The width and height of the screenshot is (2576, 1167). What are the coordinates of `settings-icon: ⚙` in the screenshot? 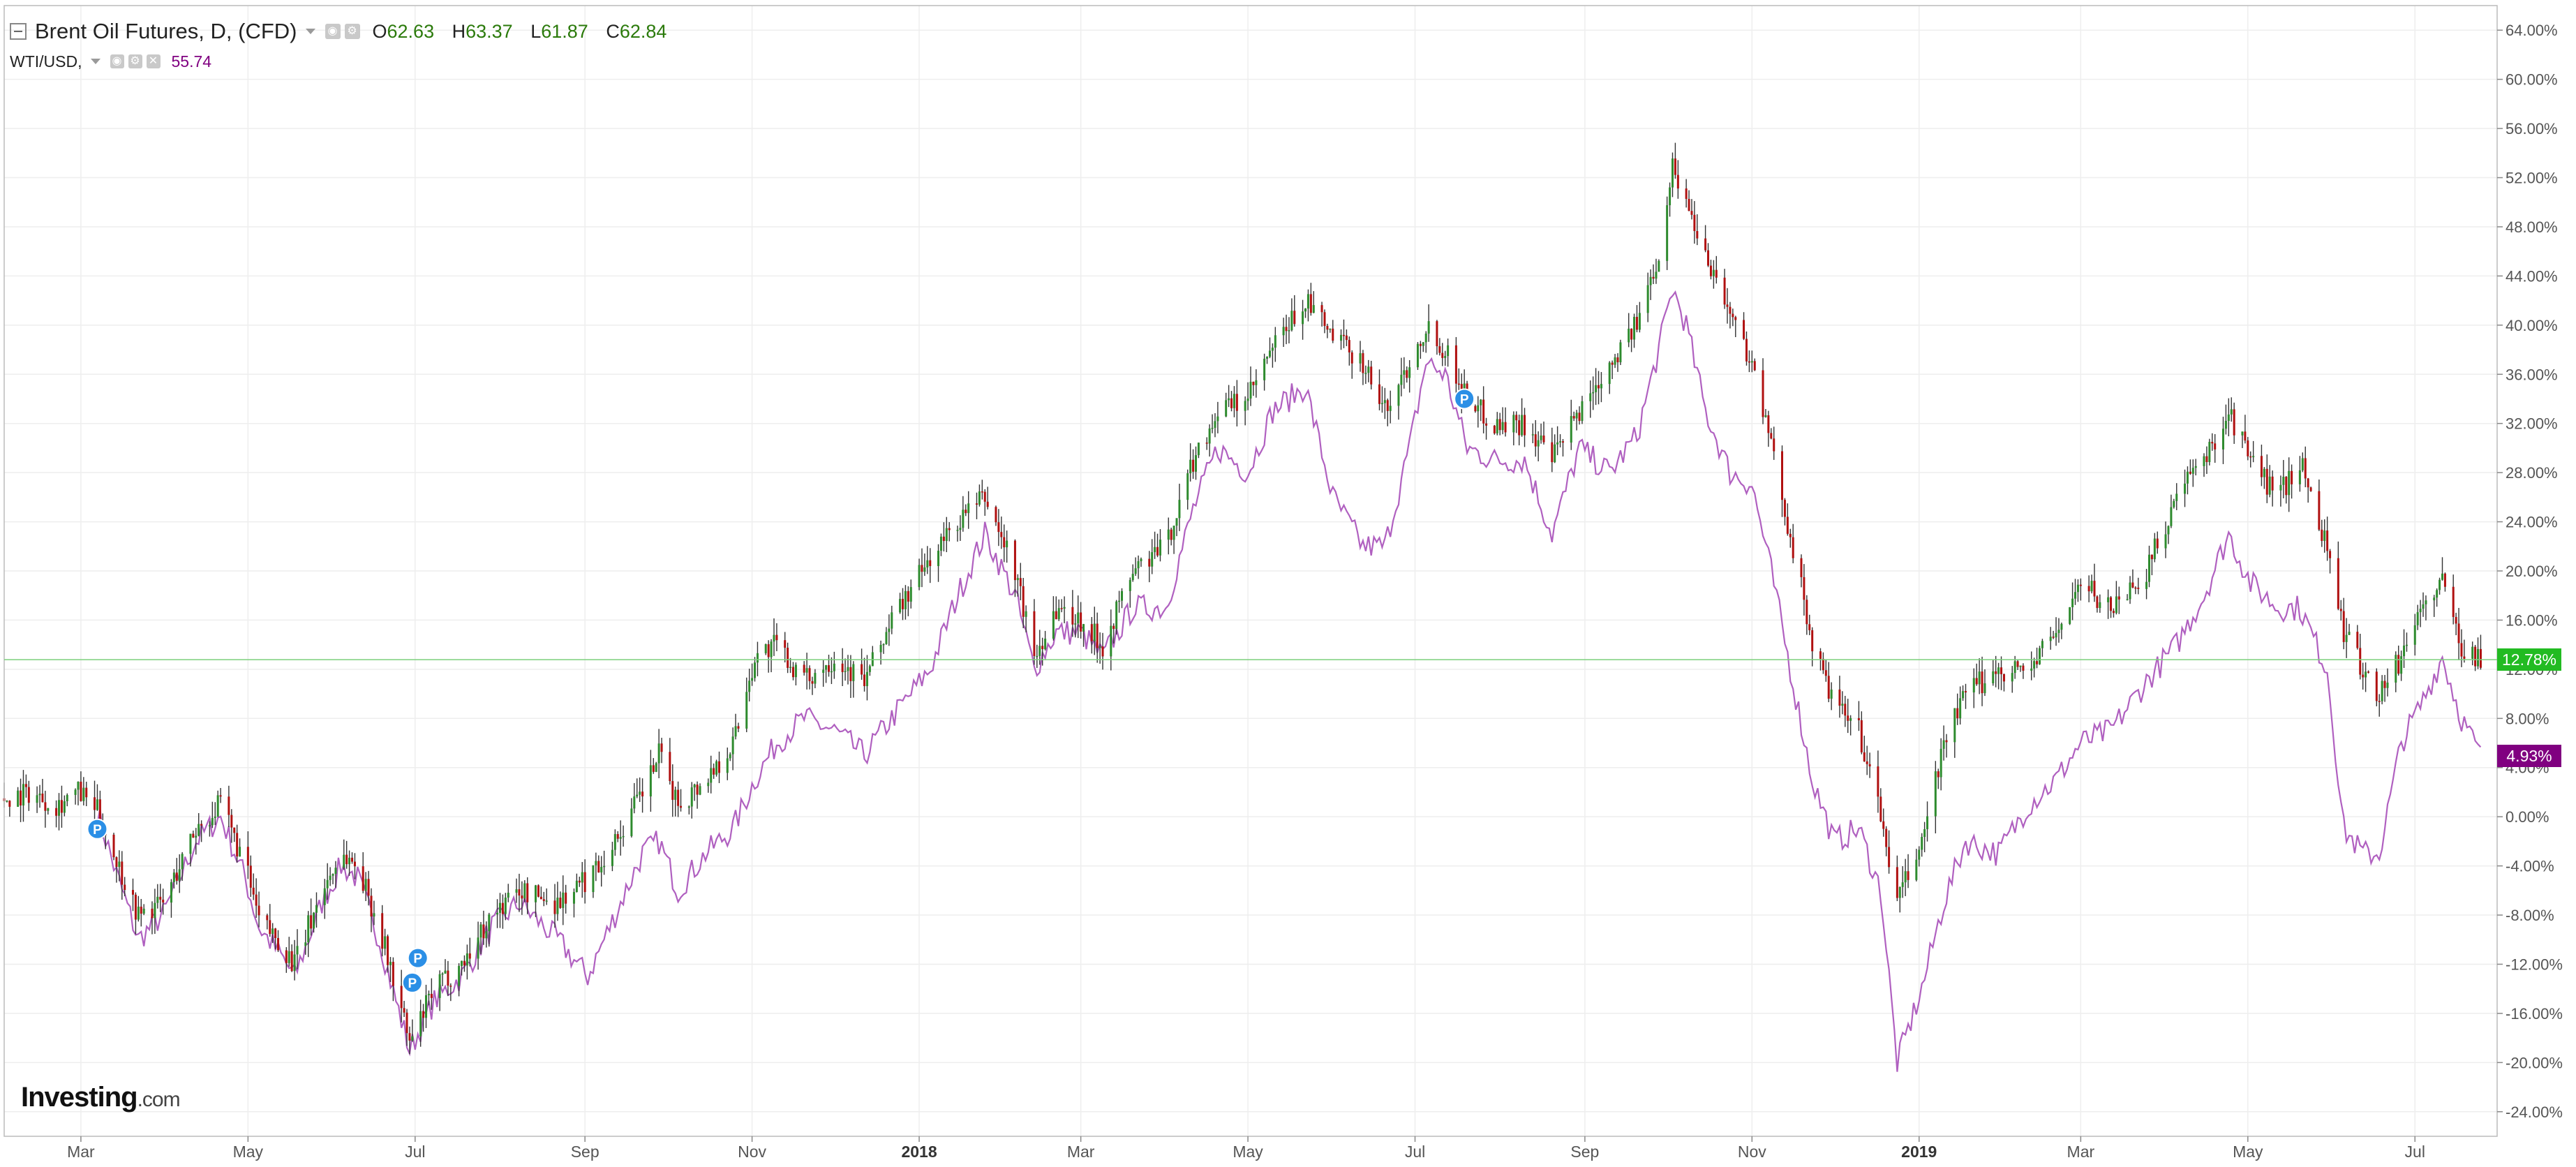 It's located at (352, 31).